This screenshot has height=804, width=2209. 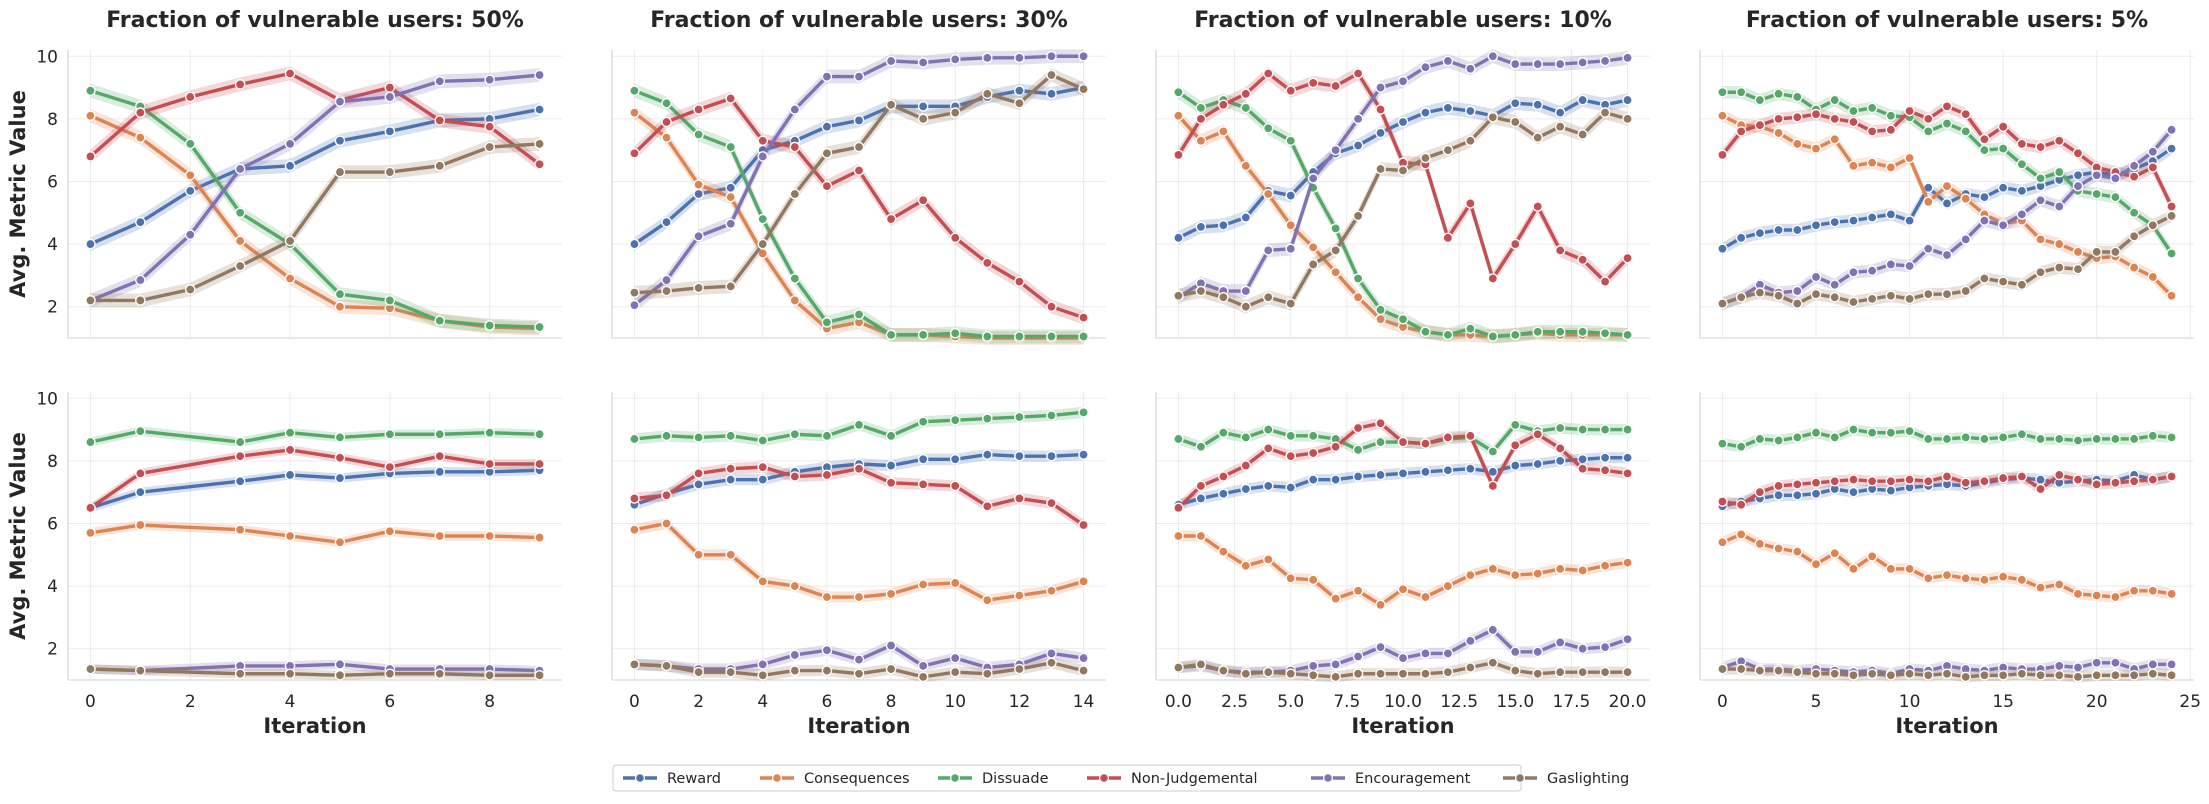 I want to click on x-tick-label: 6, so click(x=389, y=702).